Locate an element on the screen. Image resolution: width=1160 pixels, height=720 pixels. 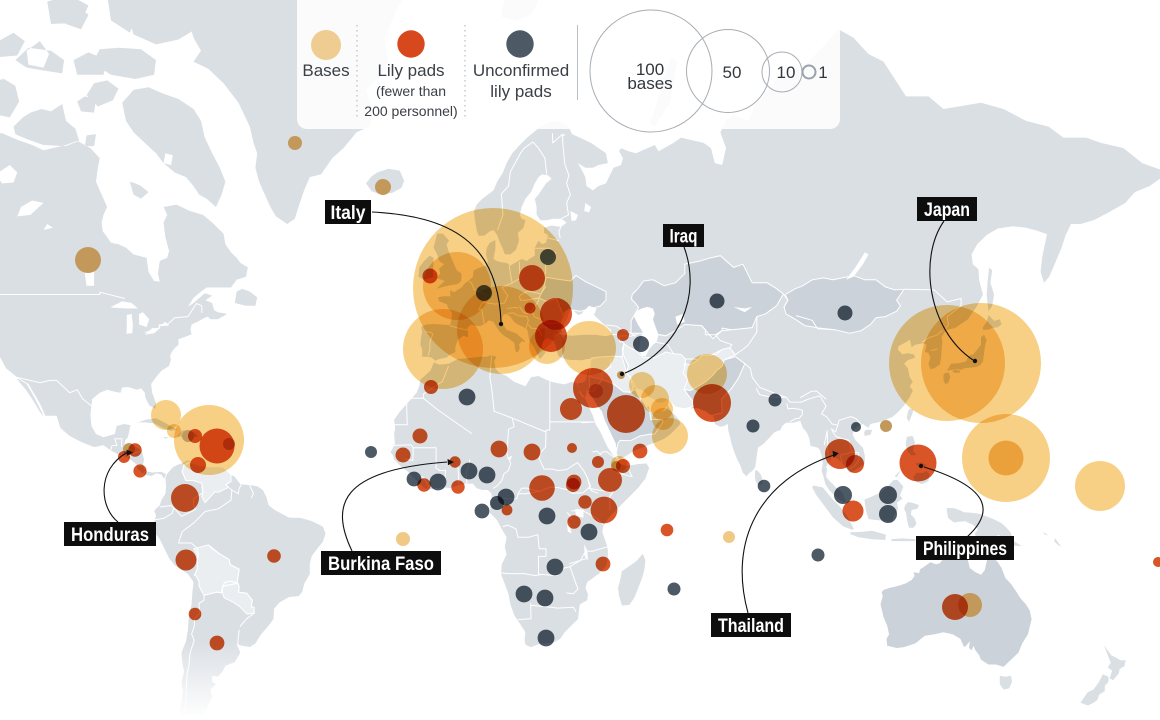
svg-text: 200 personnel) is located at coordinates (410, 111).